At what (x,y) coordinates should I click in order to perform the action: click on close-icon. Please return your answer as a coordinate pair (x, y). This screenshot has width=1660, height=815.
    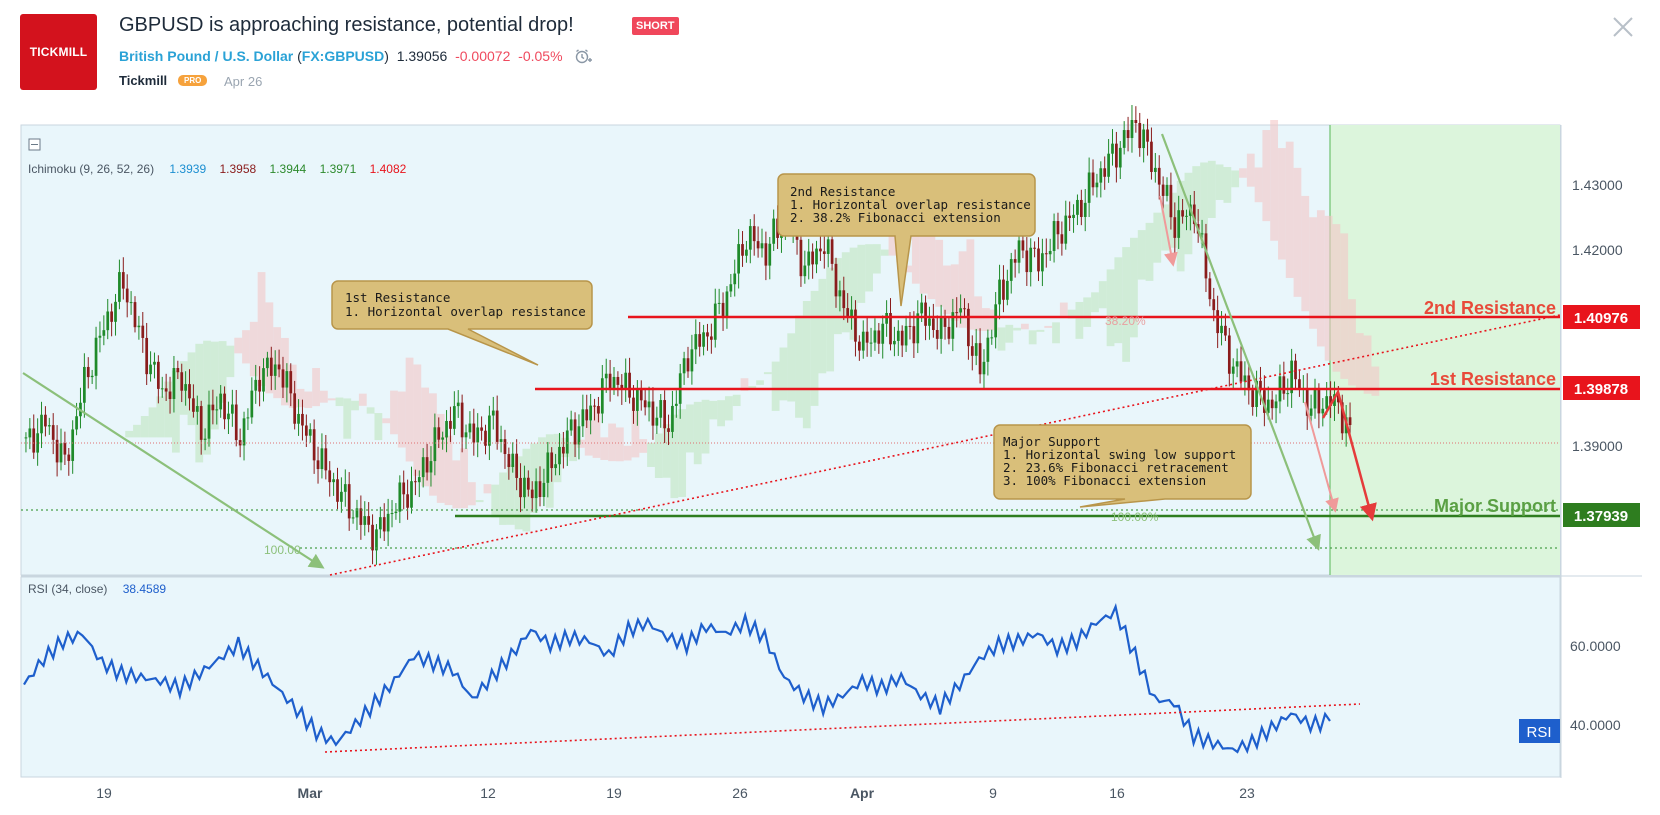
    Looking at the image, I should click on (1623, 27).